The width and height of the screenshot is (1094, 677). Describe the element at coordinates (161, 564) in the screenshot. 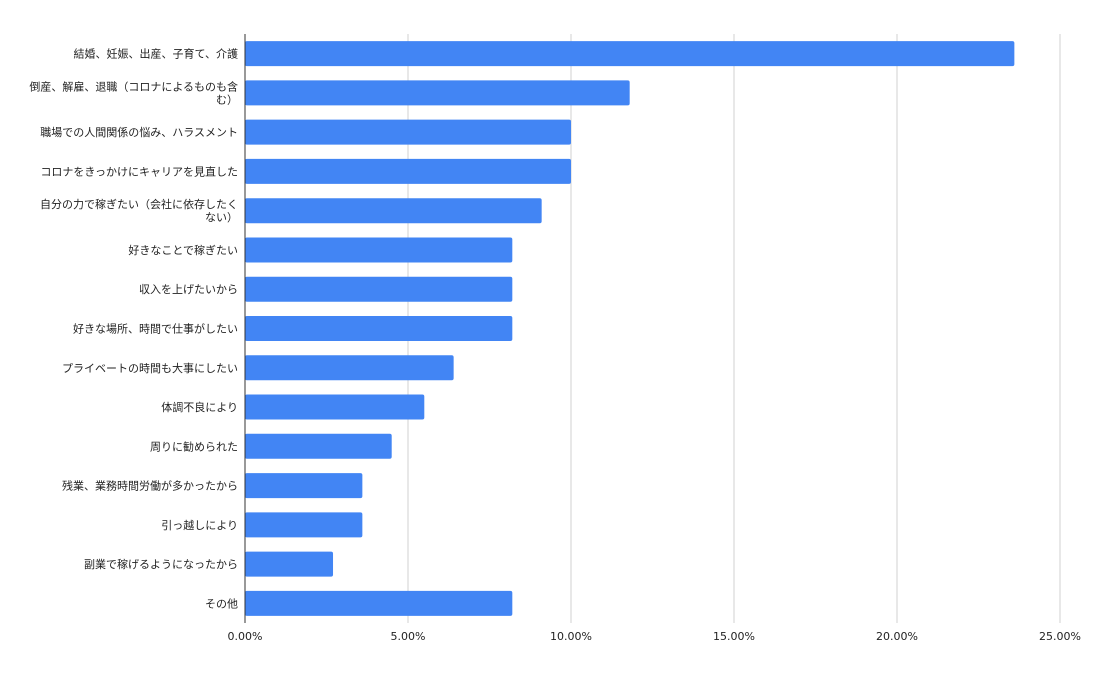

I see `category-label: 副業で稼げるようになったから` at that location.